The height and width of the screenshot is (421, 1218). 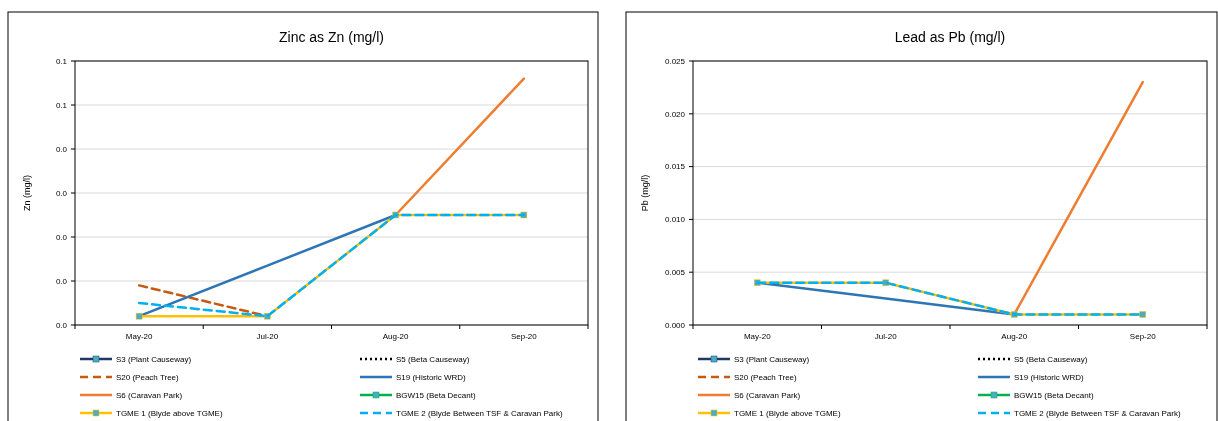 What do you see at coordinates (675, 272) in the screenshot?
I see `y-tick-label: 0.005` at bounding box center [675, 272].